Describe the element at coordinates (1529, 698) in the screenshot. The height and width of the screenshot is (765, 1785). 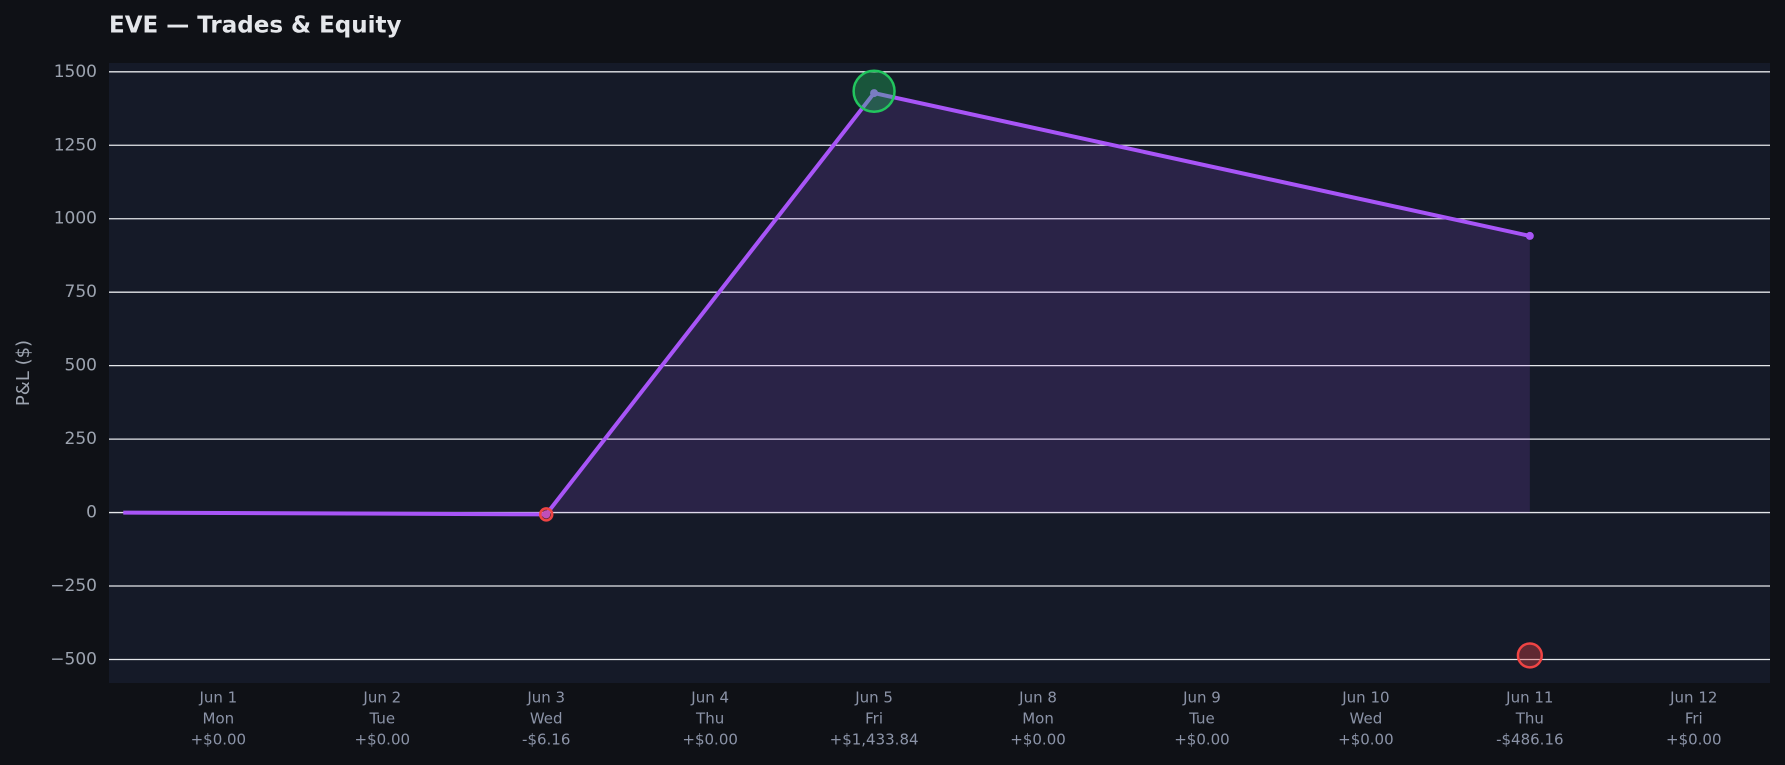
I see `x-tick-label: Jun 11` at that location.